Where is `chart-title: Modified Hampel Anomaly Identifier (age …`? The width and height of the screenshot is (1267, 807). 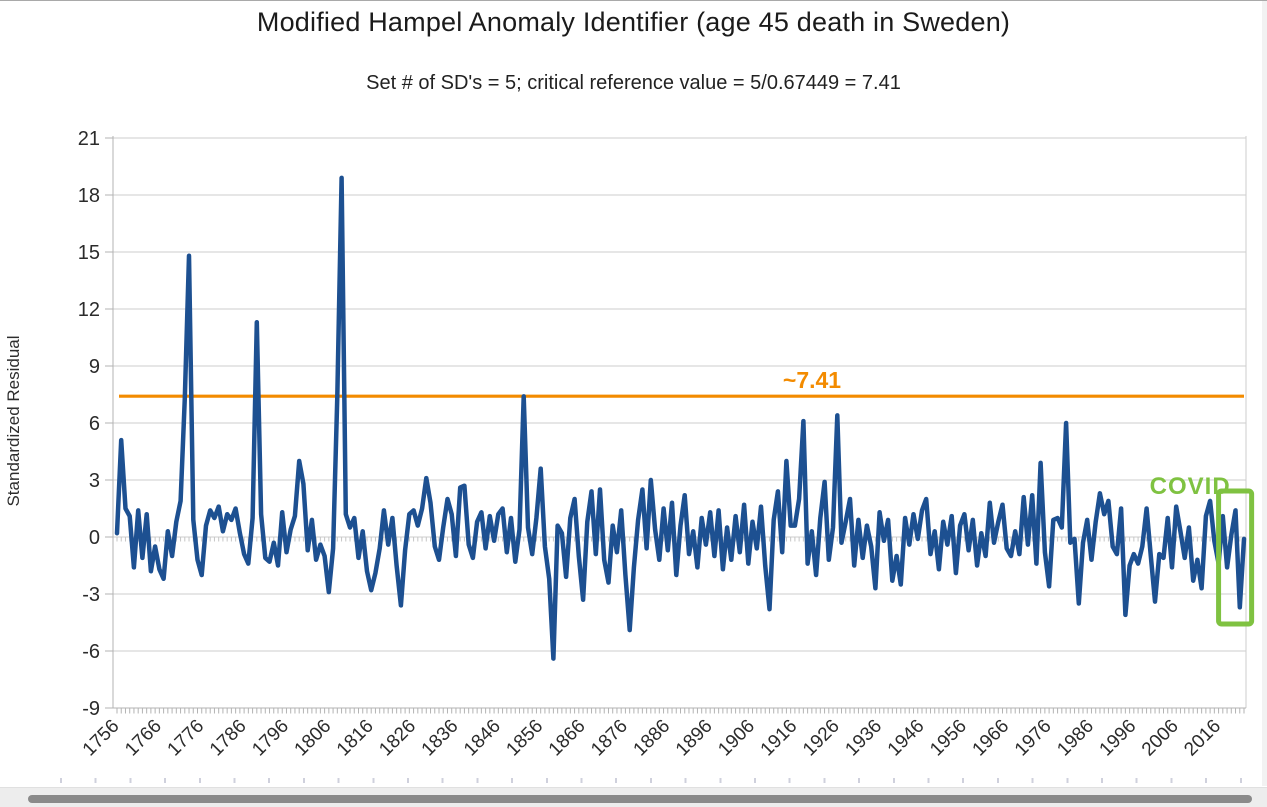 chart-title: Modified Hampel Anomaly Identifier (age … is located at coordinates (633, 22).